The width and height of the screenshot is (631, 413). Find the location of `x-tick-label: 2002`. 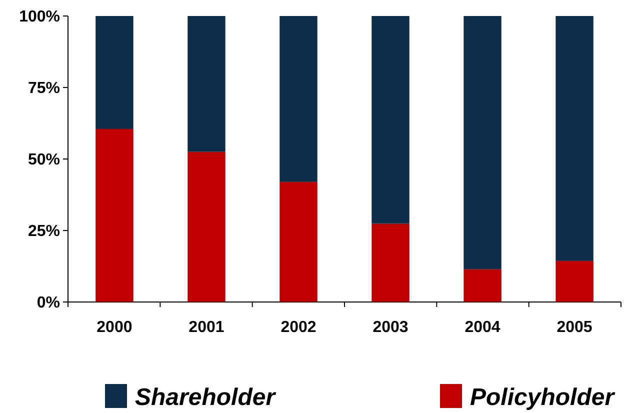

x-tick-label: 2002 is located at coordinates (298, 327).